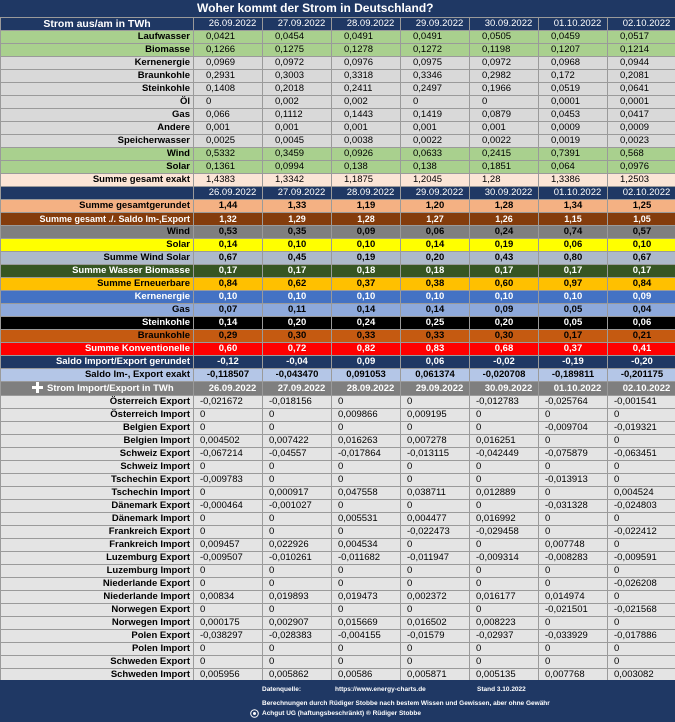  Describe the element at coordinates (504, 76) in the screenshot. I see `cell-value: 0,2982` at that location.